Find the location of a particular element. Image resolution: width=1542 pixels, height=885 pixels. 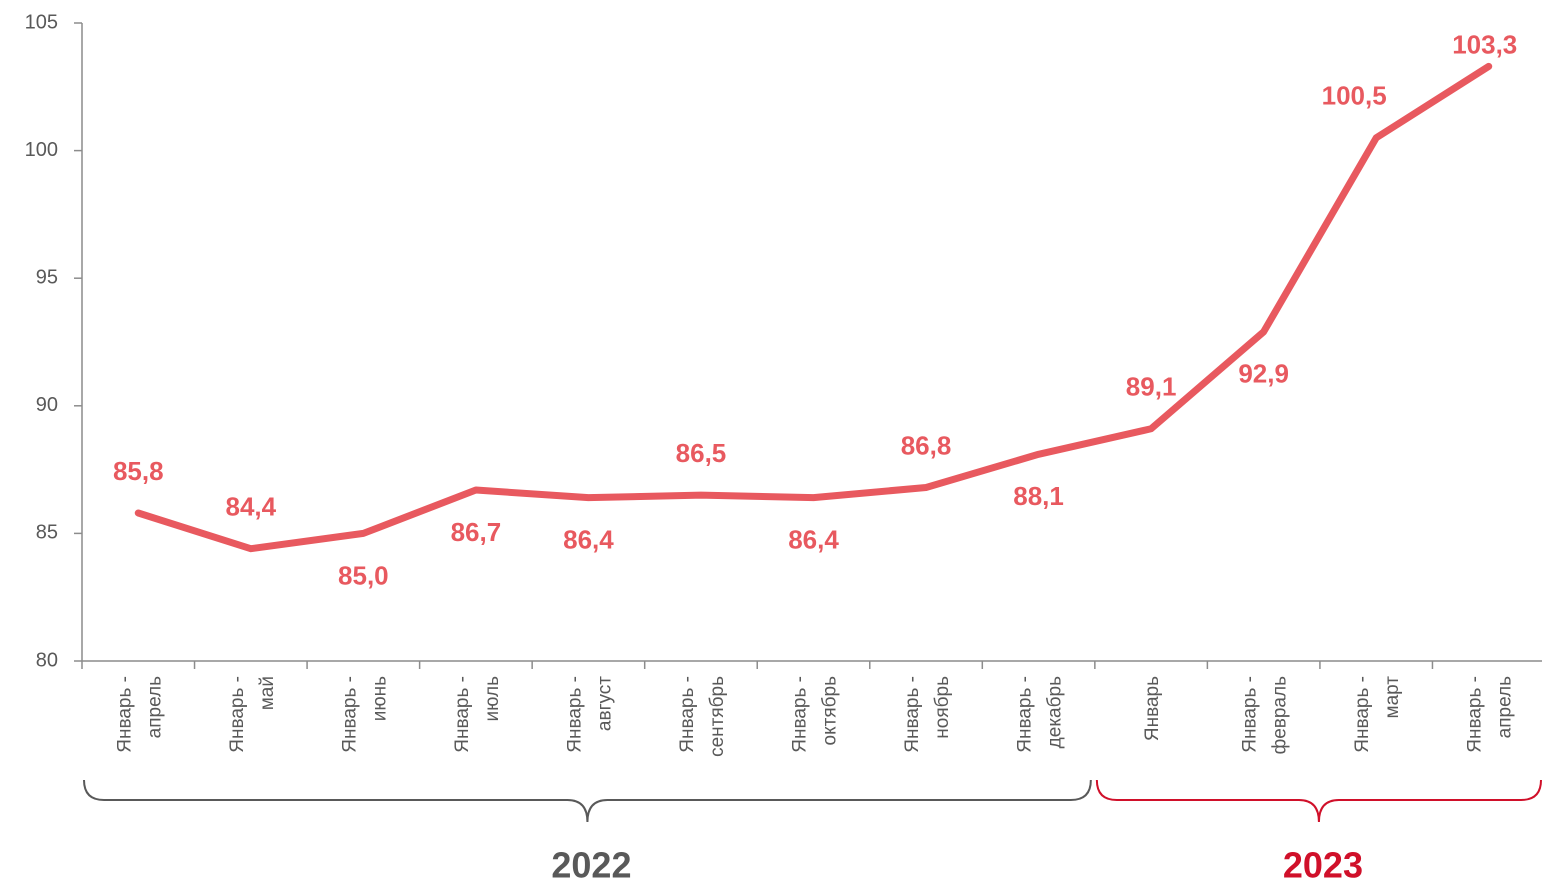

value-label: 89,1 is located at coordinates (1151, 387).